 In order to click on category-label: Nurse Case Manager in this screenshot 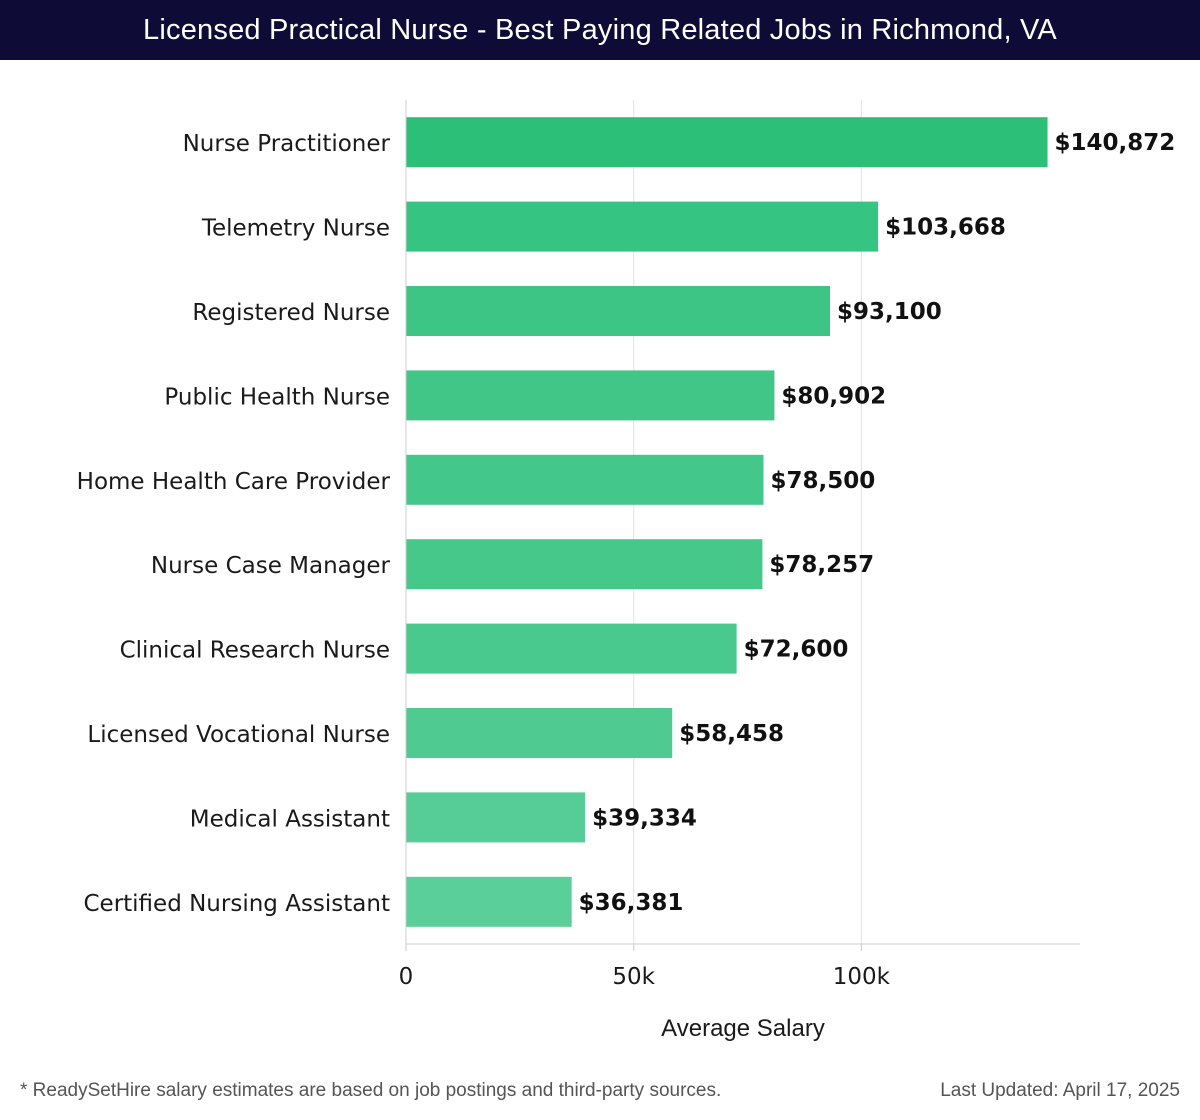, I will do `click(271, 566)`.